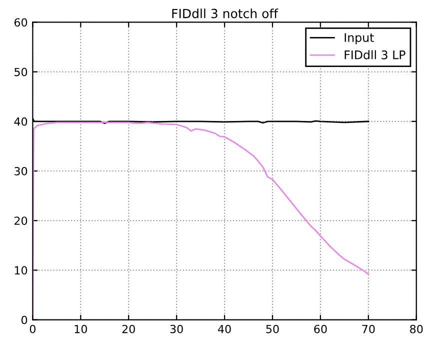 The width and height of the screenshot is (436, 342). I want to click on y-tick-label: 40, so click(21, 121).